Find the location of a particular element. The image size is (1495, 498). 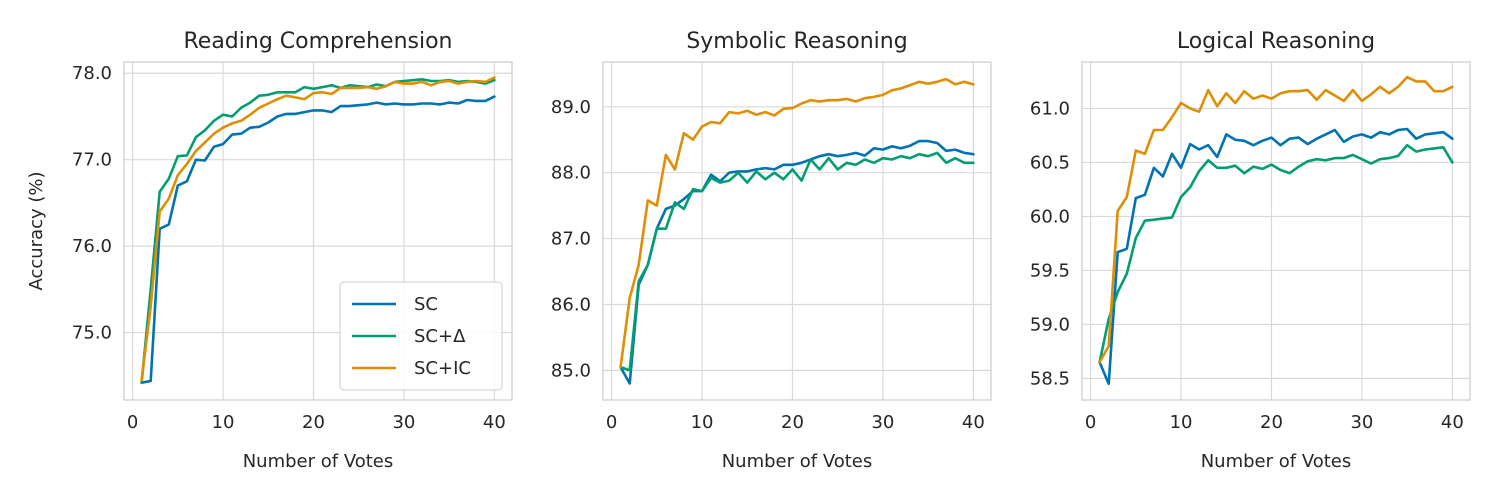

y-tick-label: 88.0 is located at coordinates (571, 173).